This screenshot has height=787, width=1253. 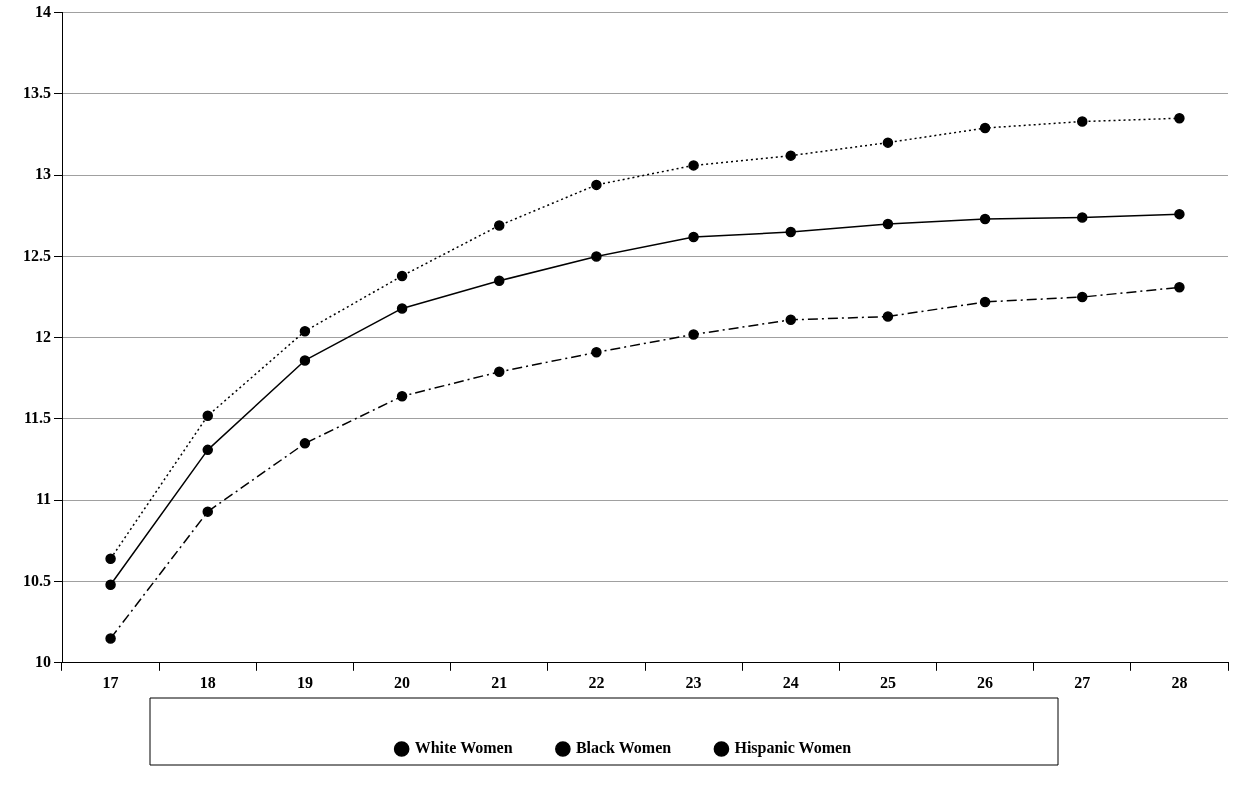 I want to click on x-tick-label: 18, so click(x=207, y=682).